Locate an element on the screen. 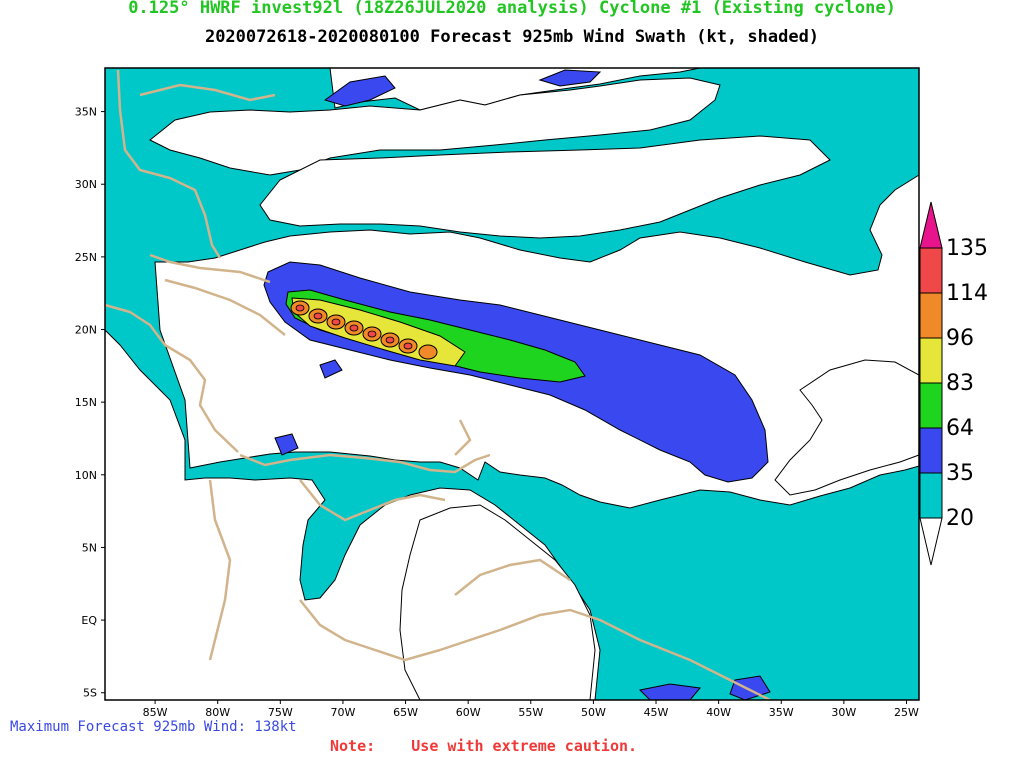 This screenshot has width=1024, height=768. colorbar-label-64: 64 is located at coordinates (960, 428).